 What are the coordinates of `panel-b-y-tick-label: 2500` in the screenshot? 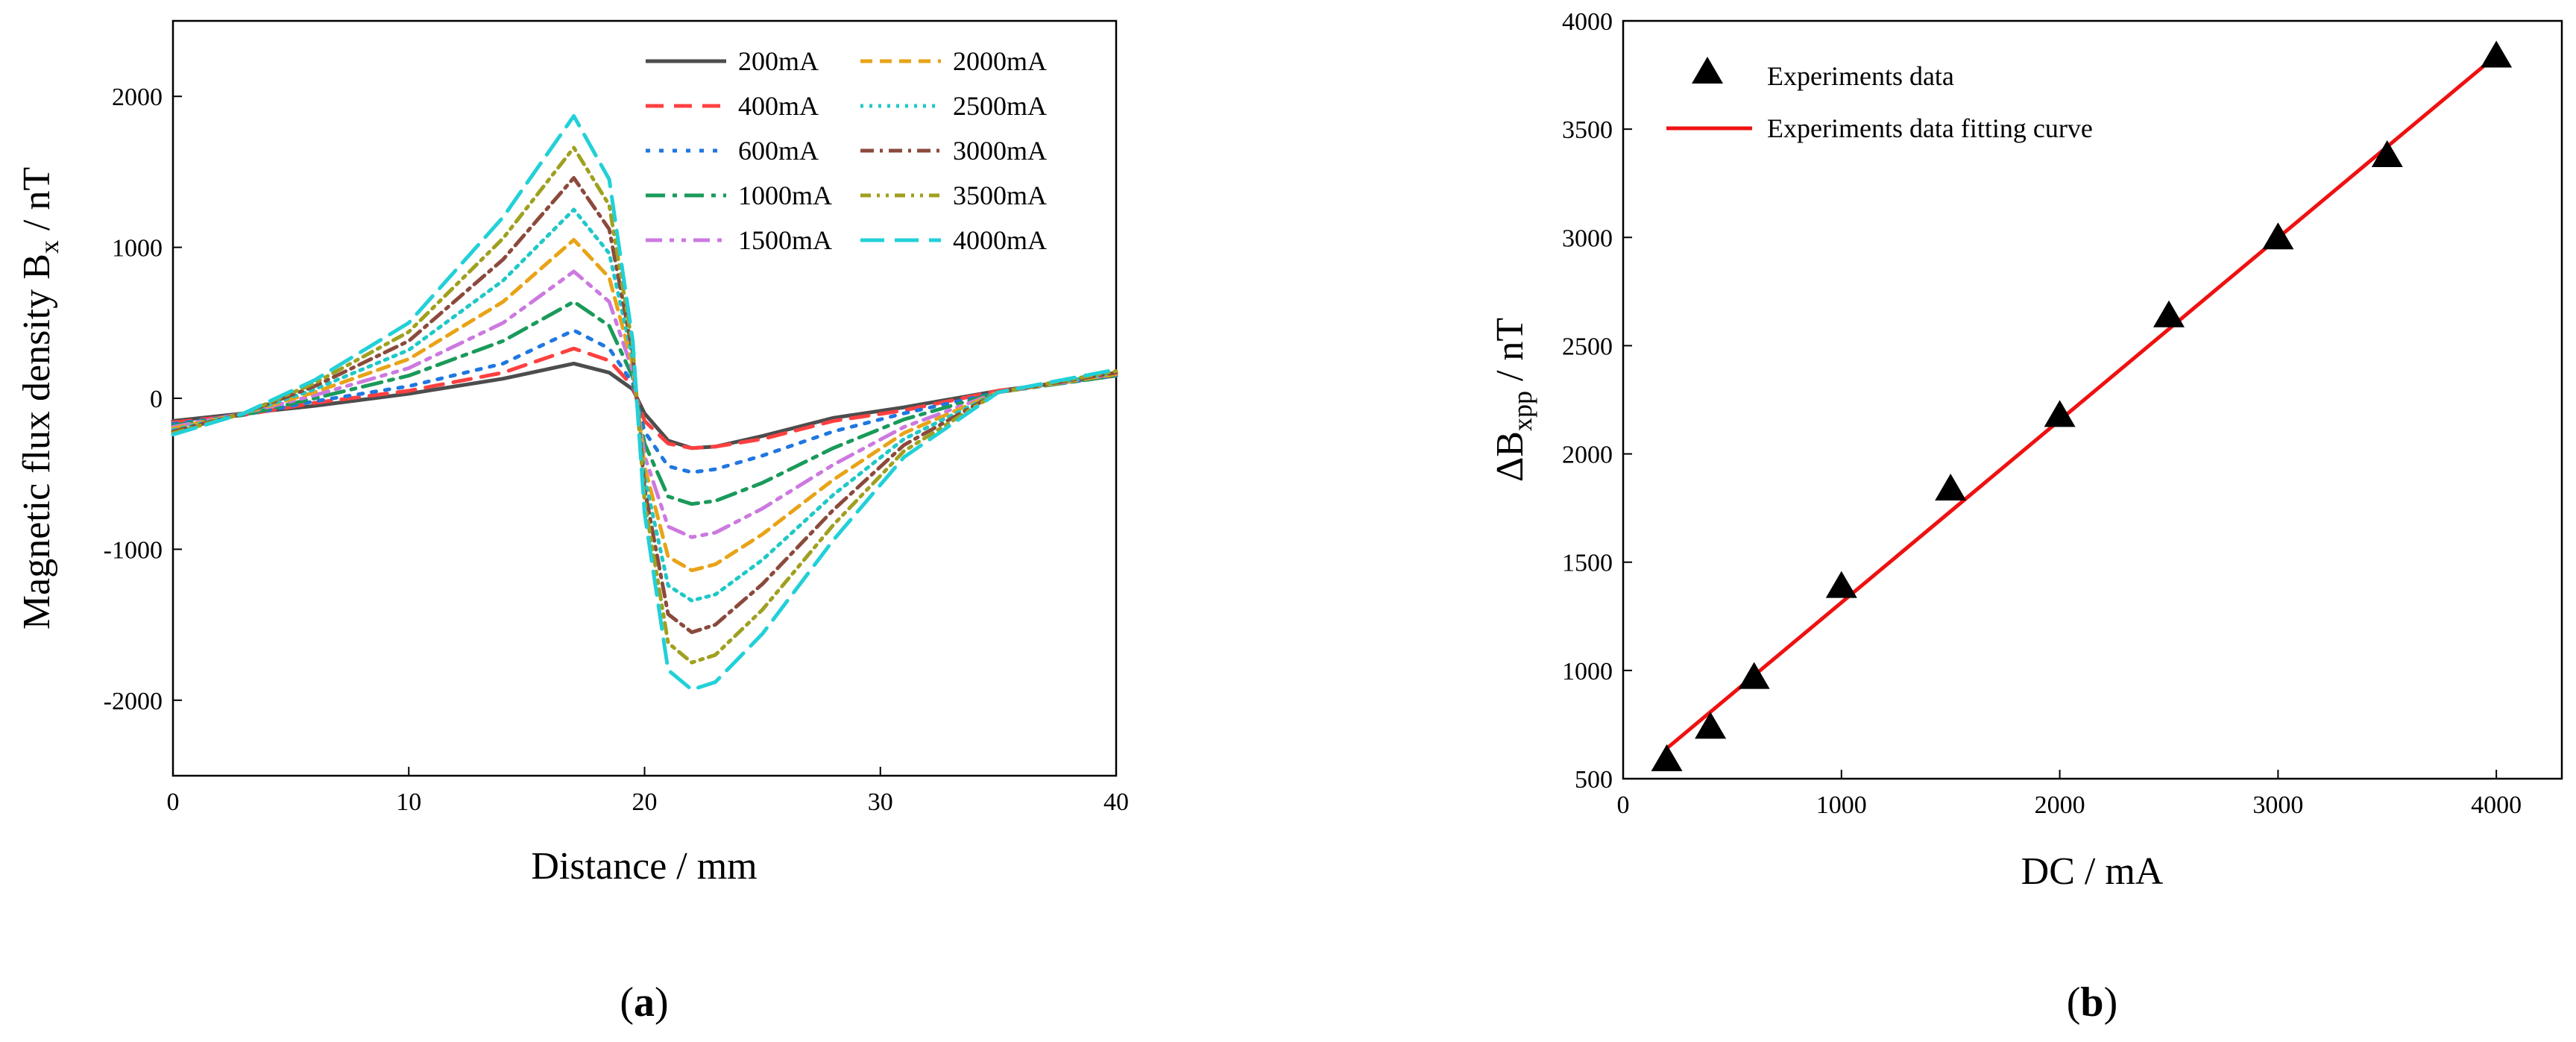 It's located at (1587, 346).